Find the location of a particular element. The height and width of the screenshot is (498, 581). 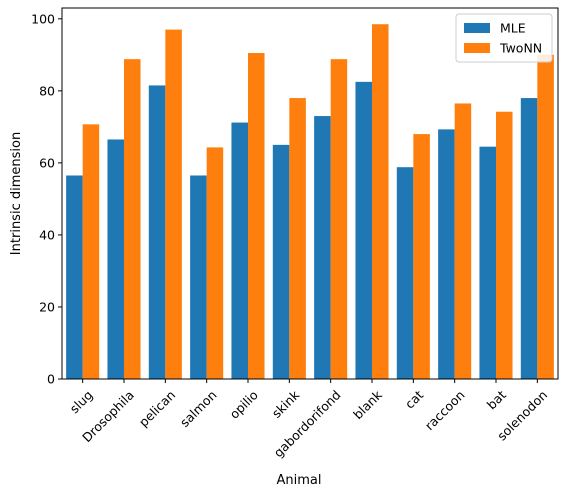

bar-mle-pelican is located at coordinates (157, 232).